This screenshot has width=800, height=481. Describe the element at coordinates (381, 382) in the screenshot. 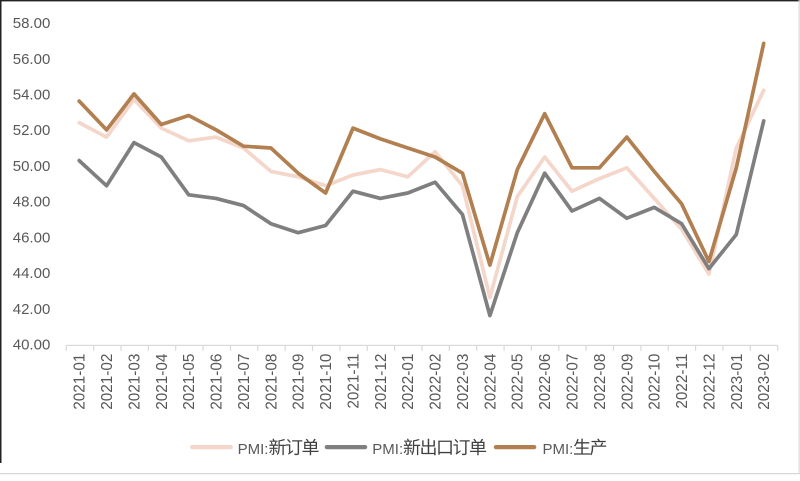

I see `svg-text: 2021-12` at that location.